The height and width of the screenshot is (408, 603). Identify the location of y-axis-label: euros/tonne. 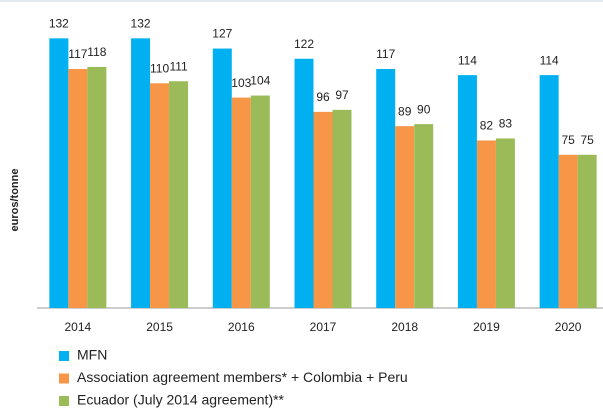
(15, 200).